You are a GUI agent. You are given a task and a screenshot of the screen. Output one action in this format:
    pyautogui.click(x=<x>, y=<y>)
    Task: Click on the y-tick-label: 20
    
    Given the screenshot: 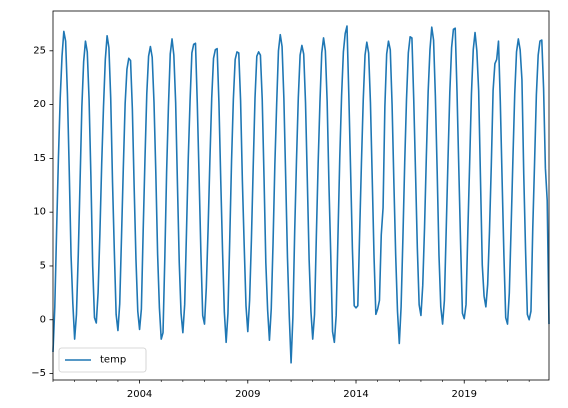 What is the action you would take?
    pyautogui.click(x=39, y=104)
    